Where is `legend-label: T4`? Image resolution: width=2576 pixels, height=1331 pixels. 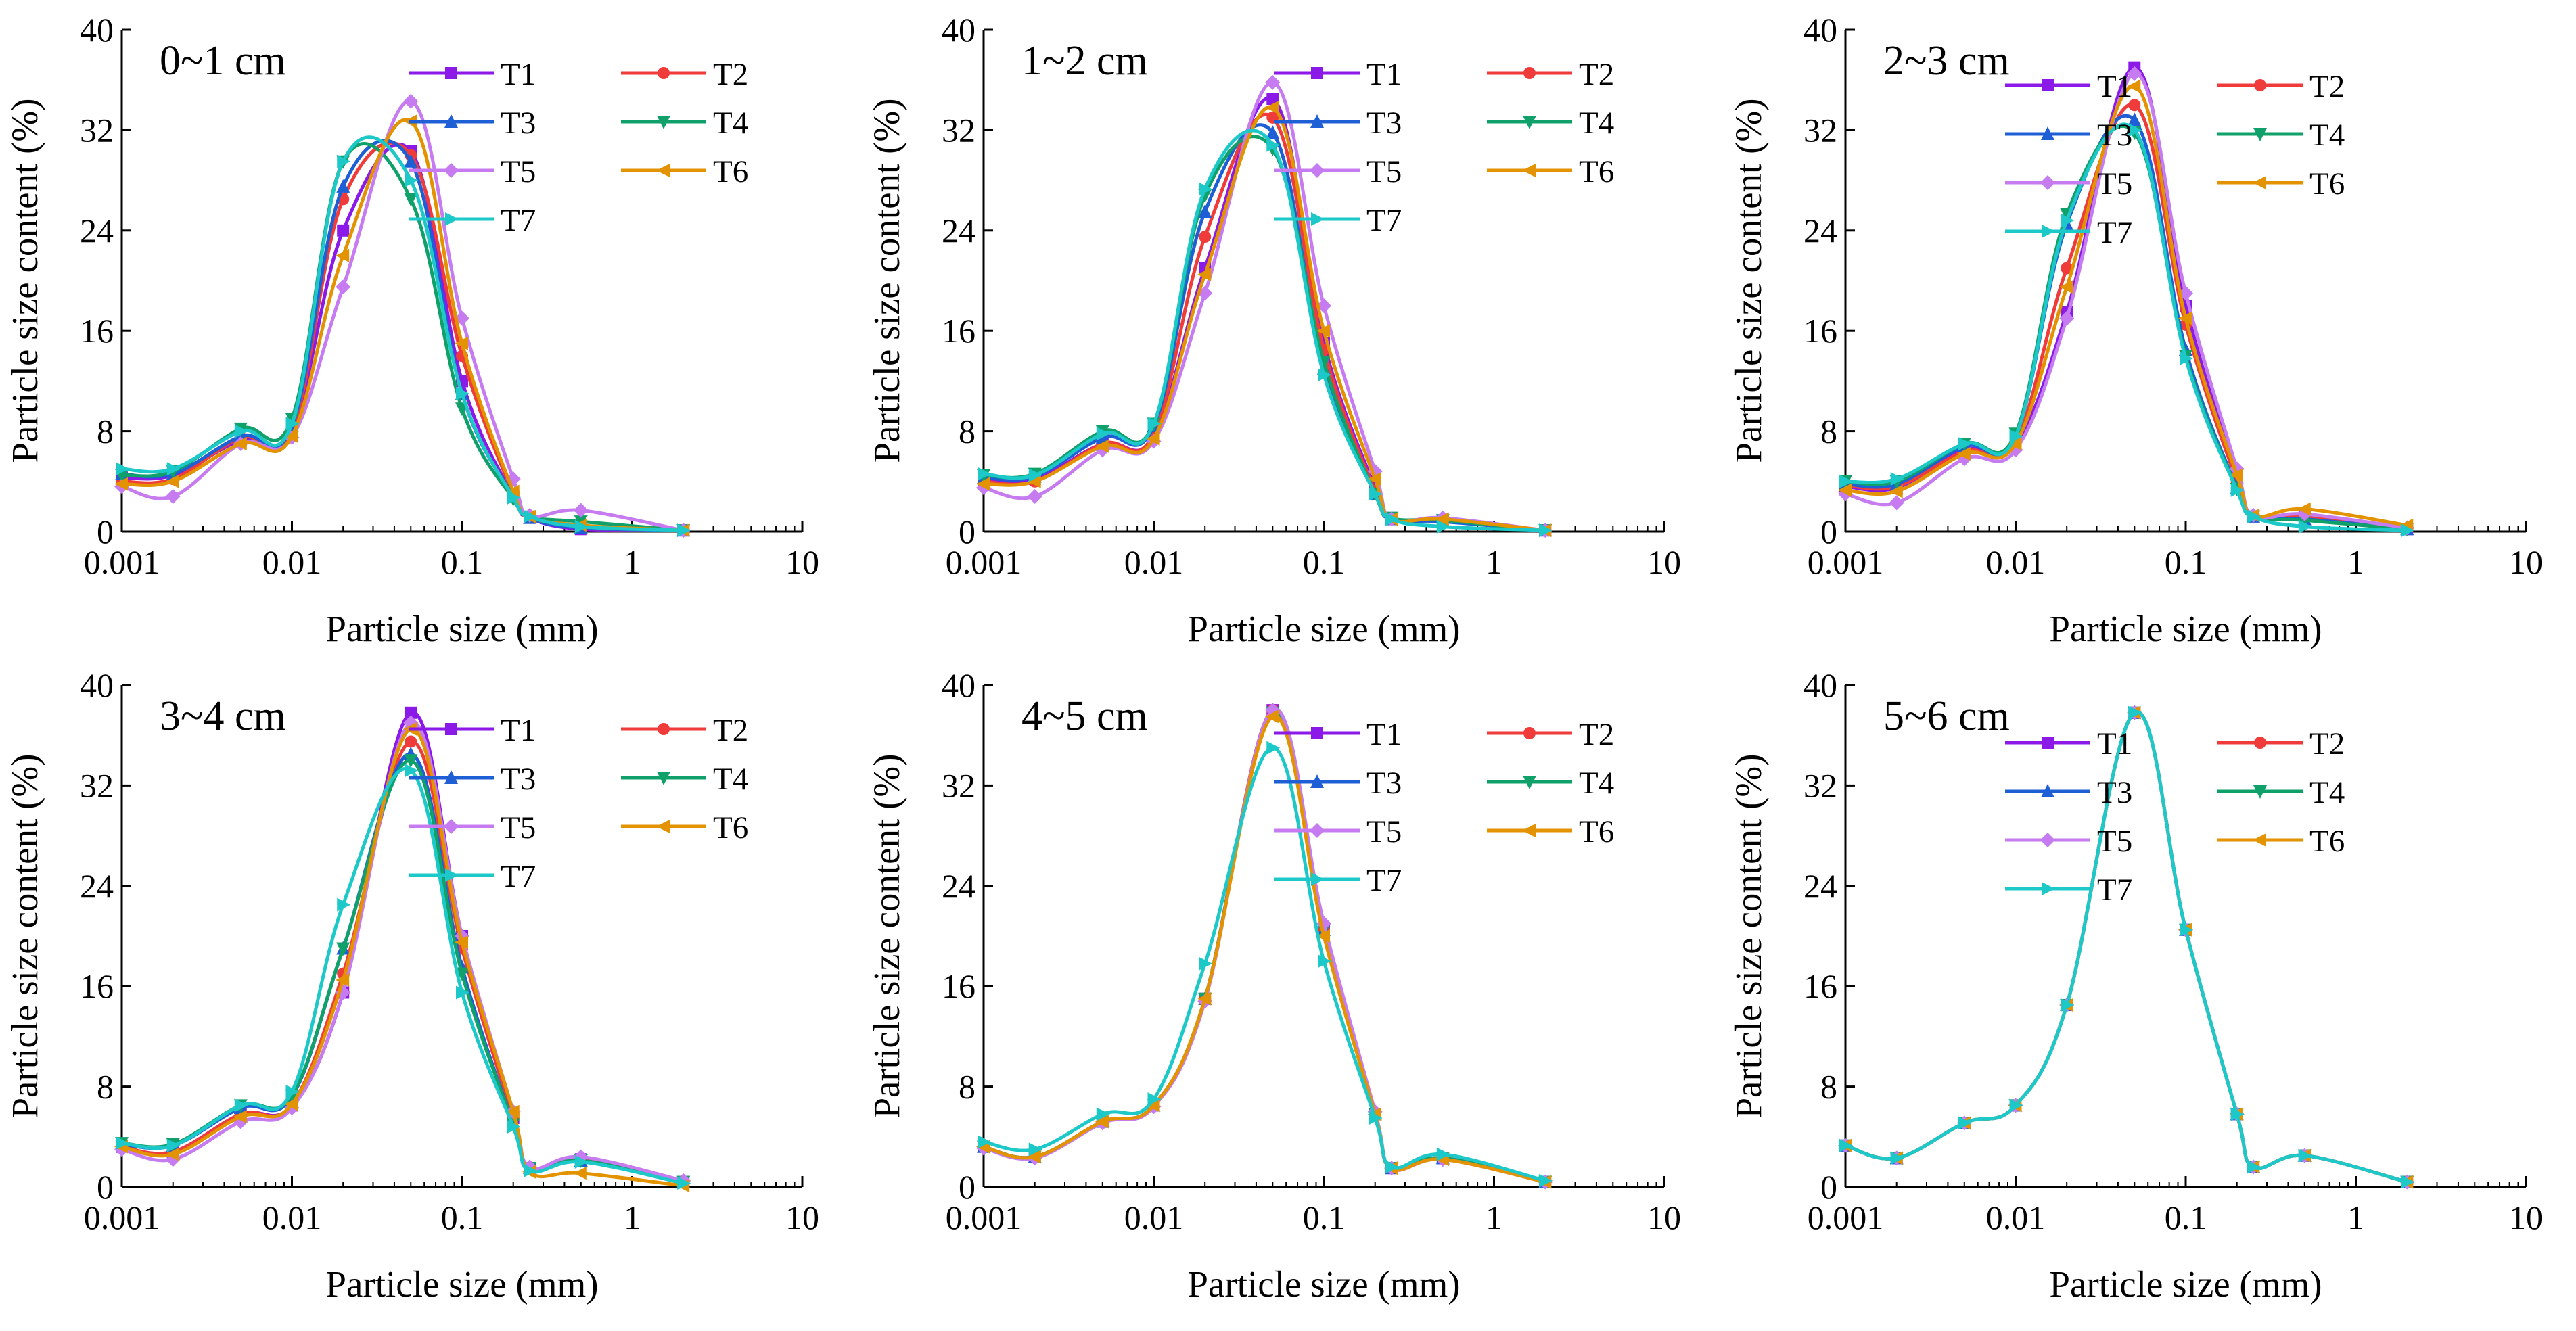 legend-label: T4 is located at coordinates (730, 123).